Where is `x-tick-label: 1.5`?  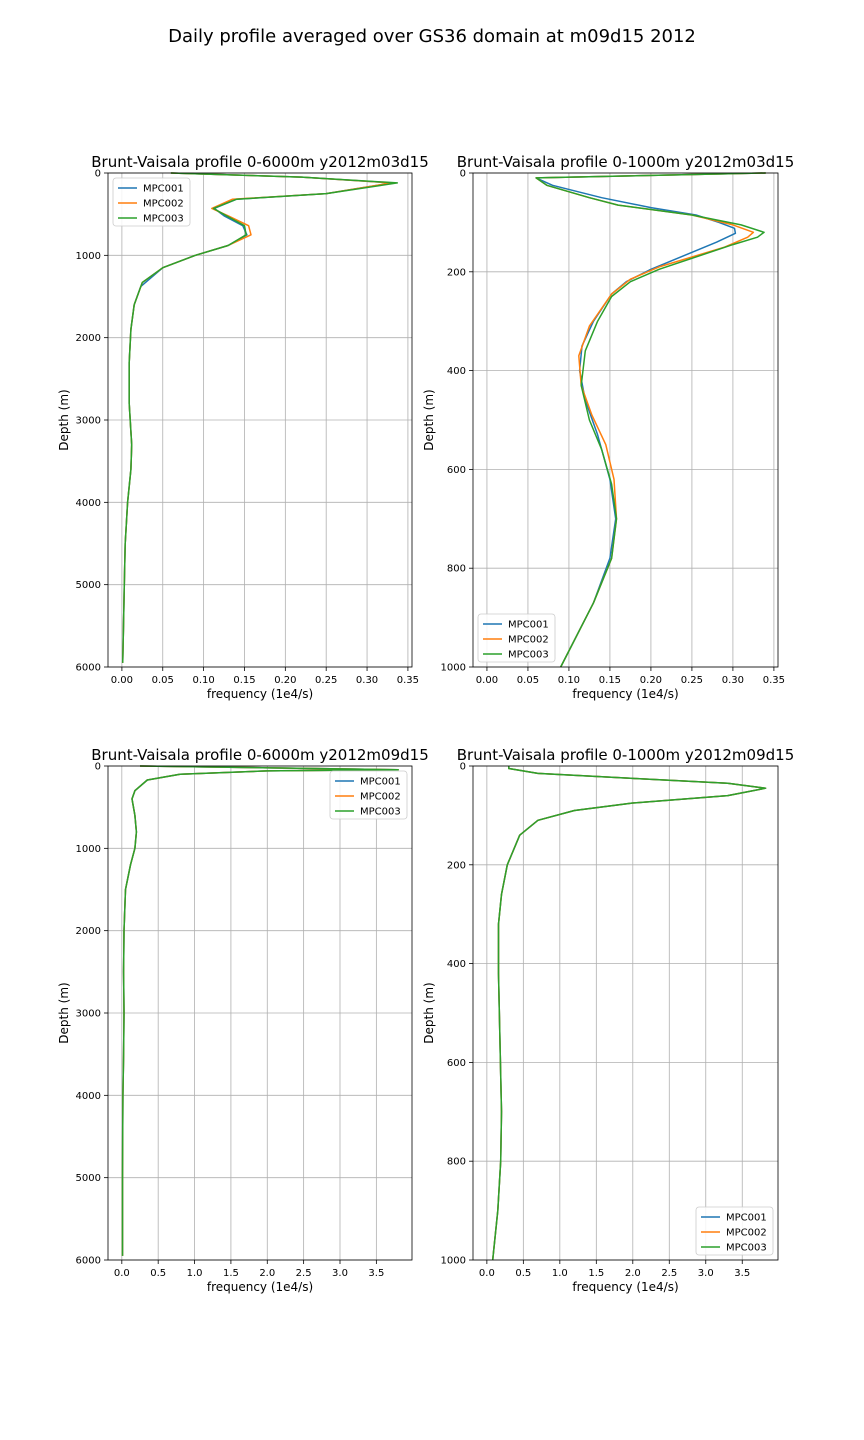 x-tick-label: 1.5 is located at coordinates (596, 1273).